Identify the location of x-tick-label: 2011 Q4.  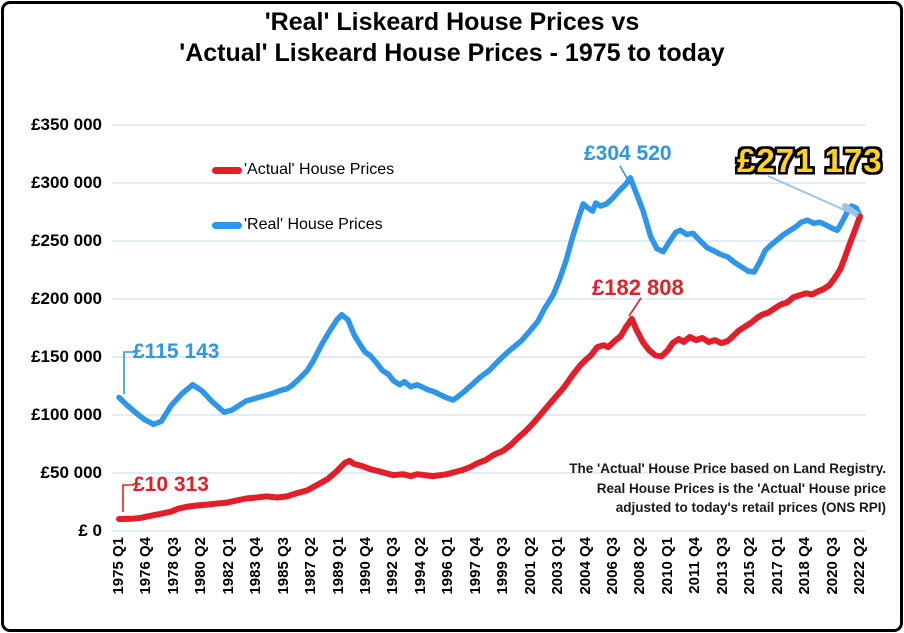
(695, 565).